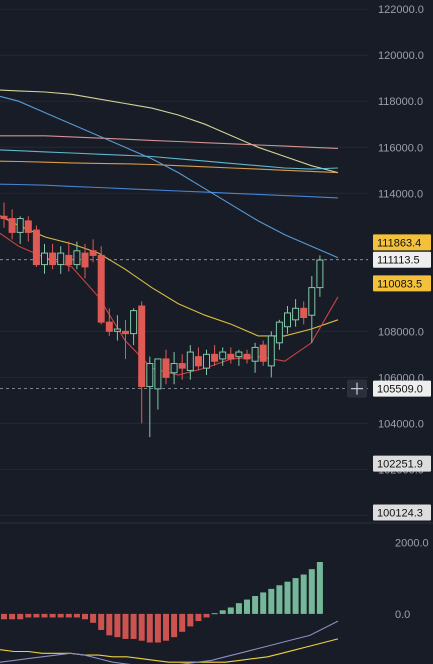 The width and height of the screenshot is (433, 664). I want to click on price-tag-label: 100124.3, so click(400, 514).